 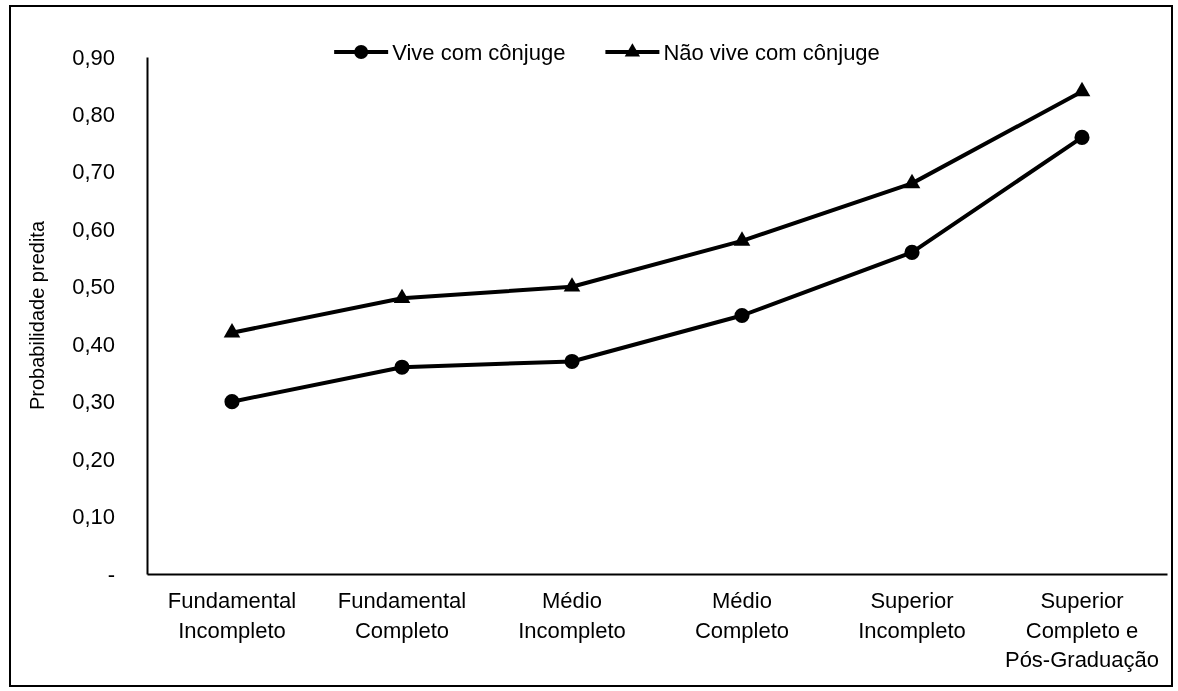 What do you see at coordinates (742, 615) in the screenshot?
I see `x-tick-label: Médio Completo` at bounding box center [742, 615].